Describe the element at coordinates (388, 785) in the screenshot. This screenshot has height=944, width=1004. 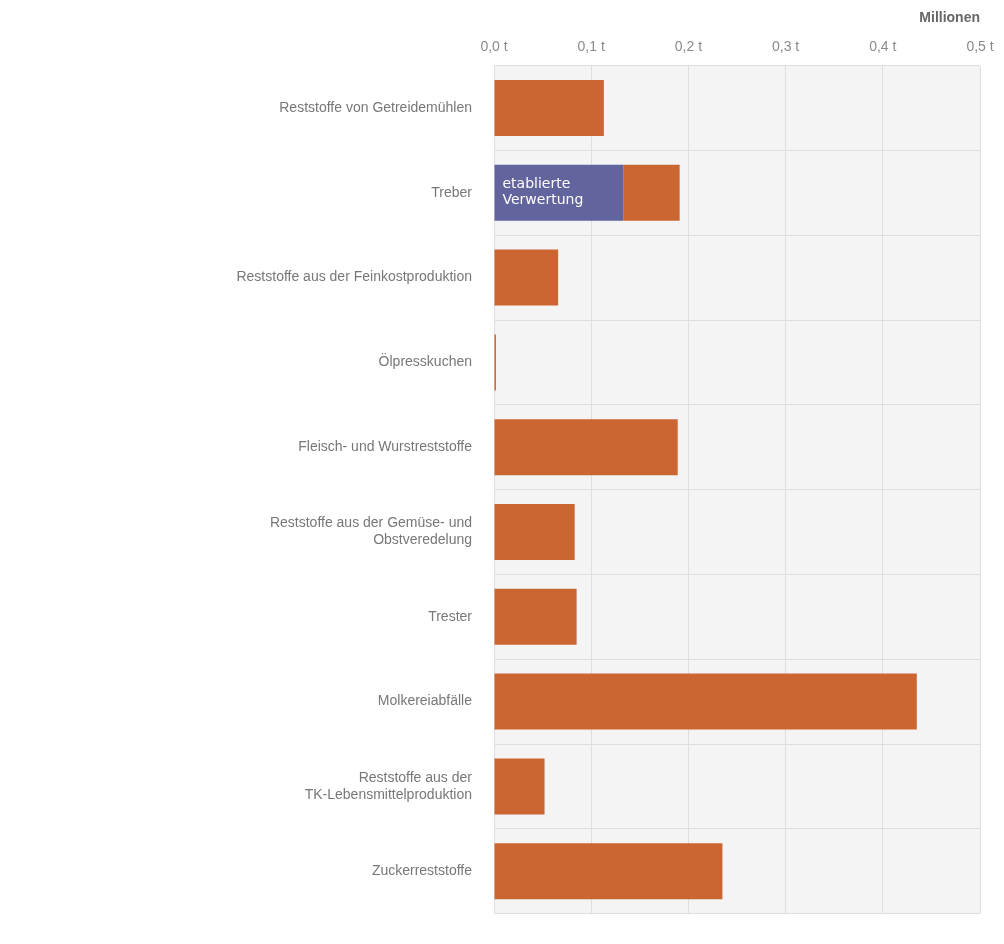
I see `y-tick-label: Reststoffe aus der TK-Lebensmittelproduktion` at that location.